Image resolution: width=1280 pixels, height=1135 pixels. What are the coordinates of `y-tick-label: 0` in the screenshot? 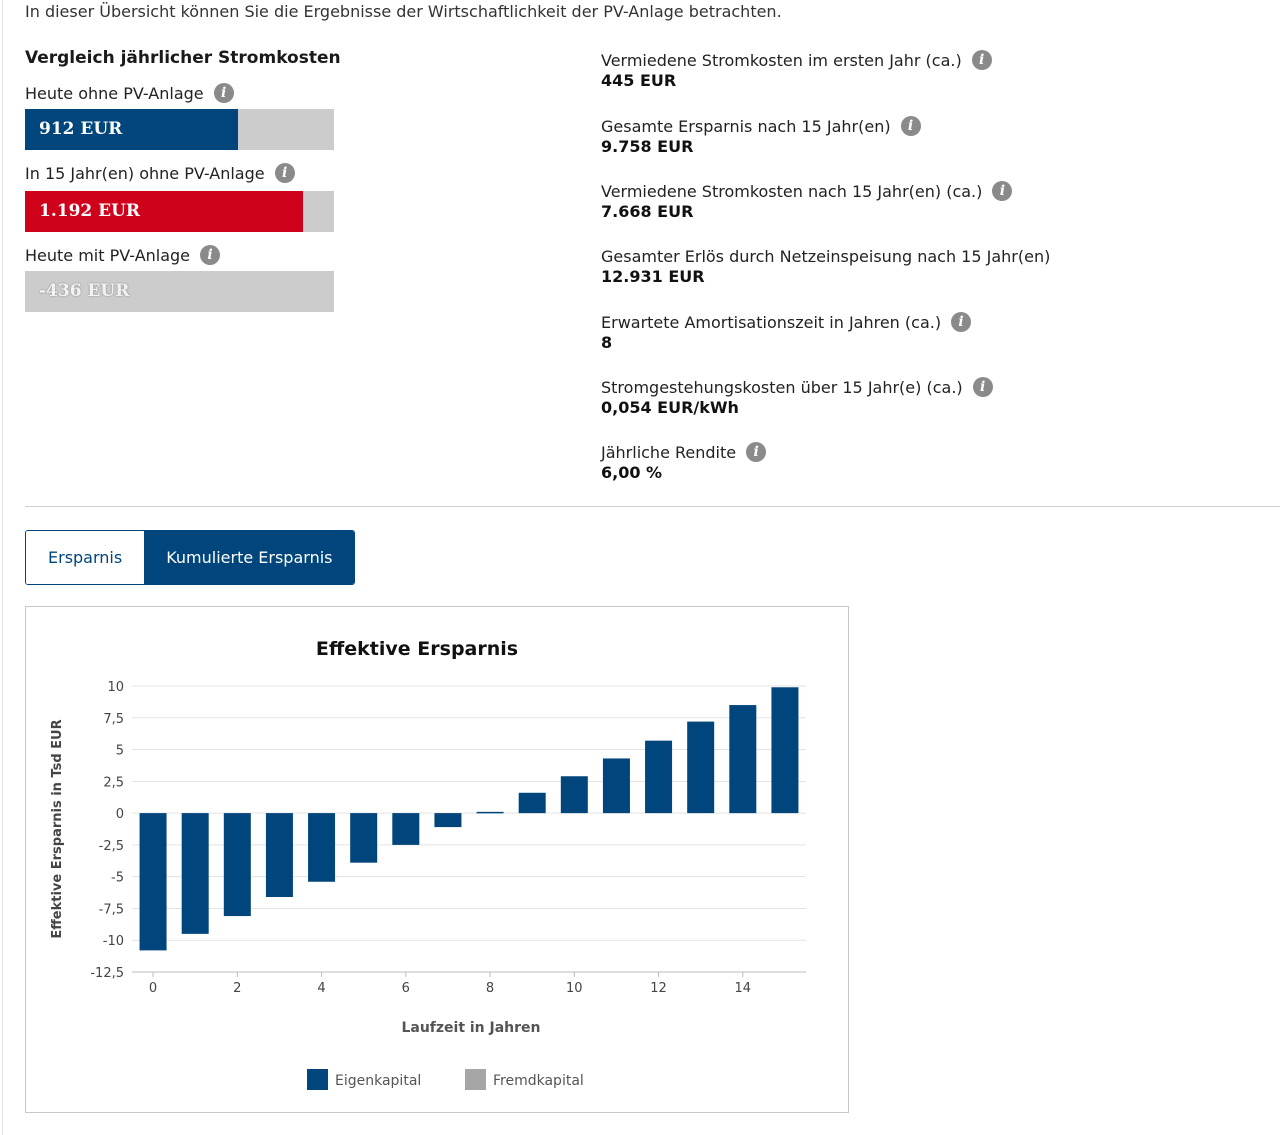 It's located at (120, 814).